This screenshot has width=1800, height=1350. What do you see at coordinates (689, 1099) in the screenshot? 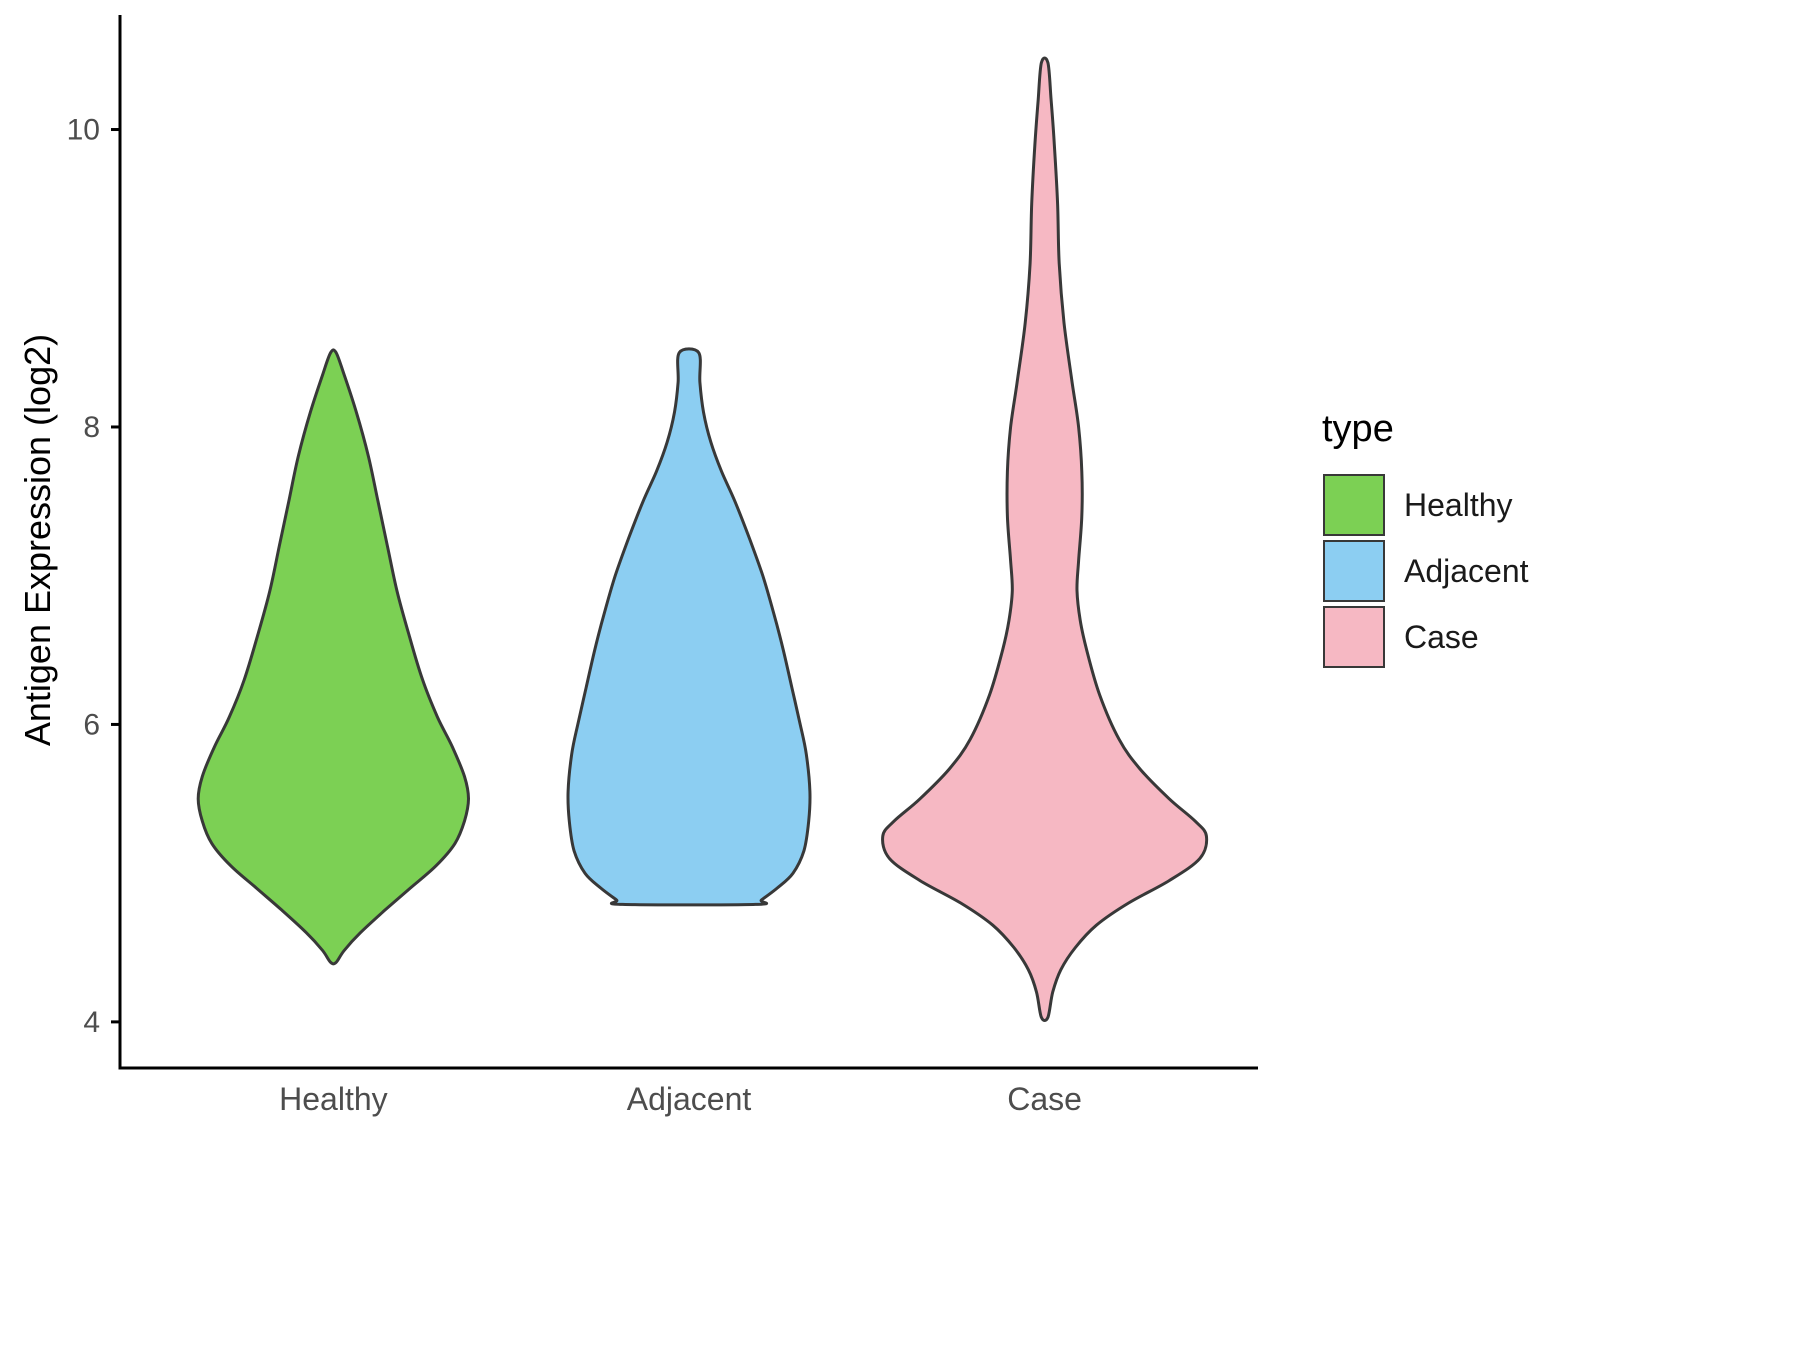
I see `x-tick-label-adjacent: Adjacent` at bounding box center [689, 1099].